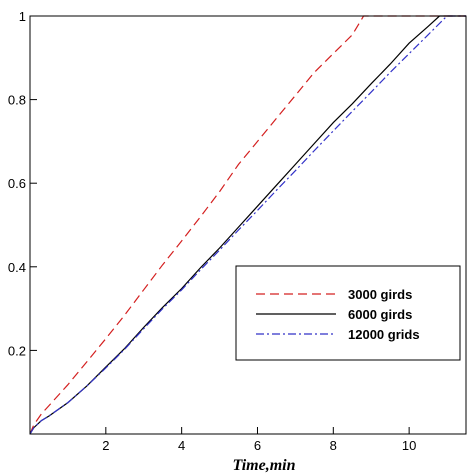 The image size is (474, 474). Describe the element at coordinates (380, 294) in the screenshot. I see `legend-label: 3000 girds` at that location.